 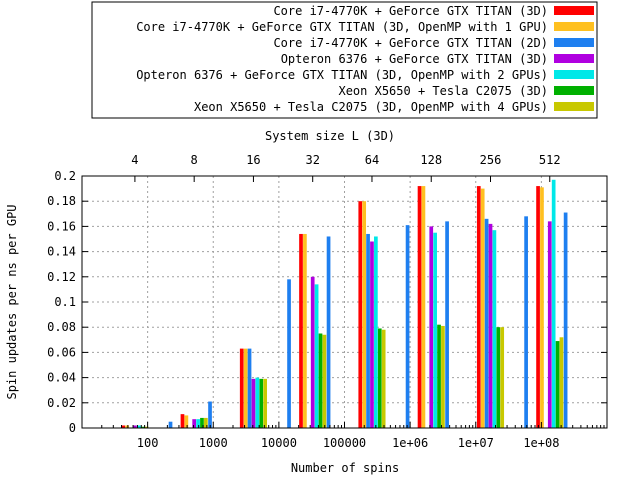 What do you see at coordinates (345, 468) in the screenshot?
I see `x-axis-label: Number of spins` at bounding box center [345, 468].